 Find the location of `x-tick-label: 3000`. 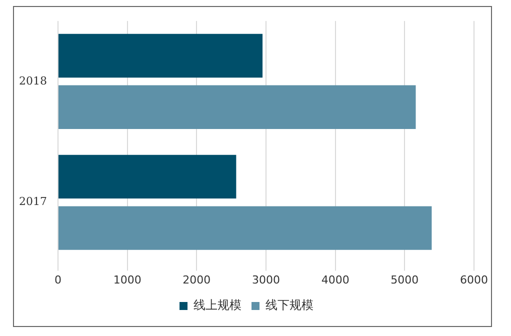

x-tick-label: 3000 is located at coordinates (266, 279).